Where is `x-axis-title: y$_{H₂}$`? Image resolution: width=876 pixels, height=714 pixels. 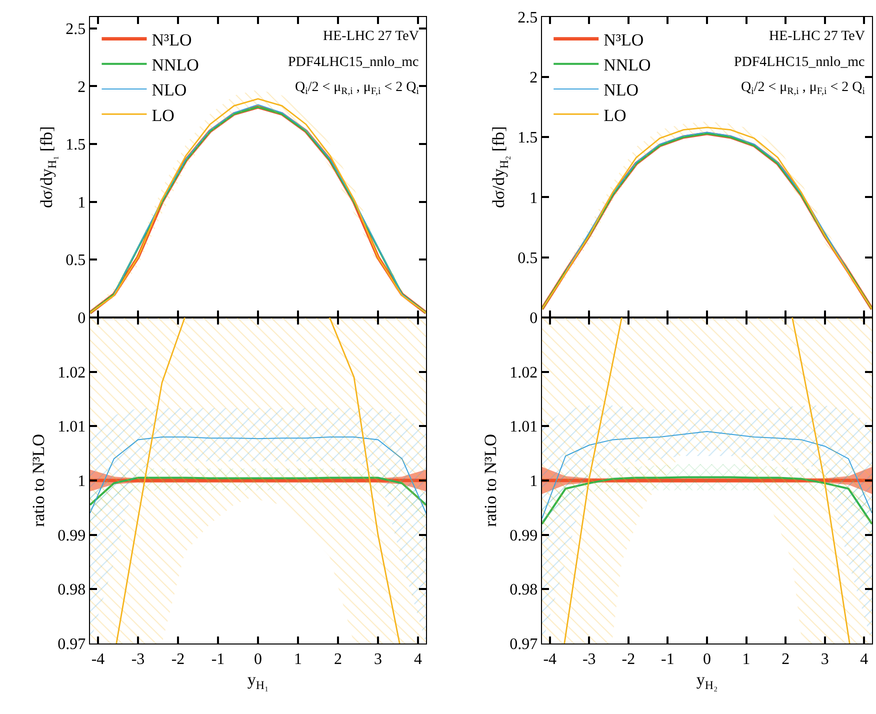 x-axis-title: y$_{H₂}$ is located at coordinates (707, 681).